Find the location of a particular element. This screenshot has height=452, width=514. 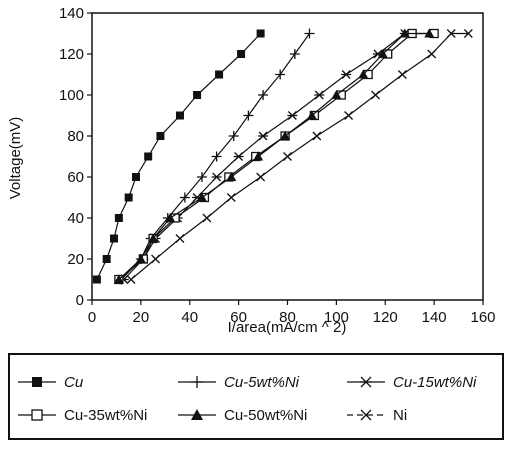

legend-entry: Cu-15wt%Ni is located at coordinates (412, 382).